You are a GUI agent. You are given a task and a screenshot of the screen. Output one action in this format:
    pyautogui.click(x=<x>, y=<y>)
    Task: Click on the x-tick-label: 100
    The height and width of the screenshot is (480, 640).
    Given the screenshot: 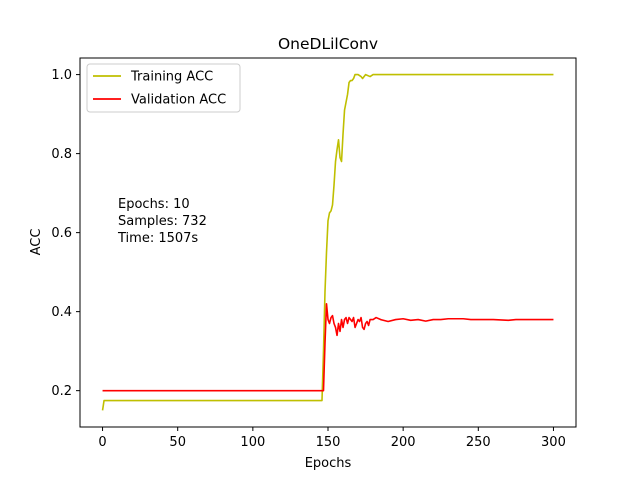 What is the action you would take?
    pyautogui.click(x=252, y=442)
    